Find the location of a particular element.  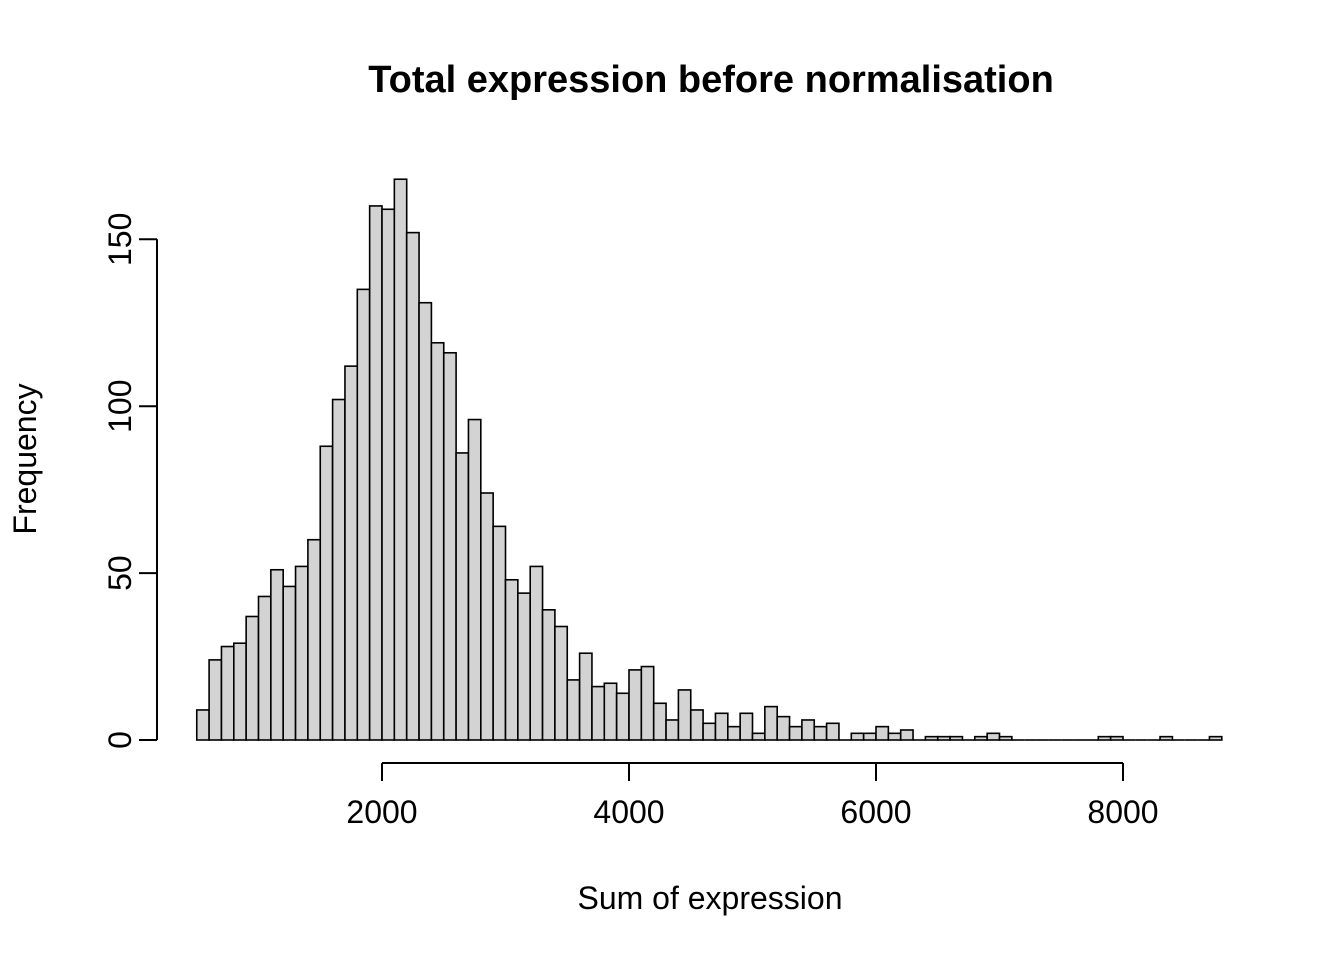

x-tick-label: 2000 is located at coordinates (381, 812).